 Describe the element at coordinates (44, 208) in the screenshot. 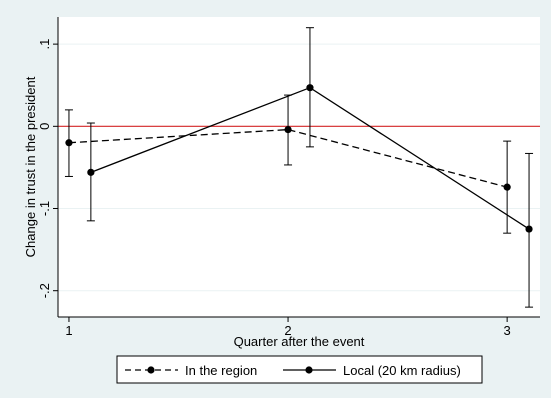

I see `y-tick-label-1: -.1` at that location.